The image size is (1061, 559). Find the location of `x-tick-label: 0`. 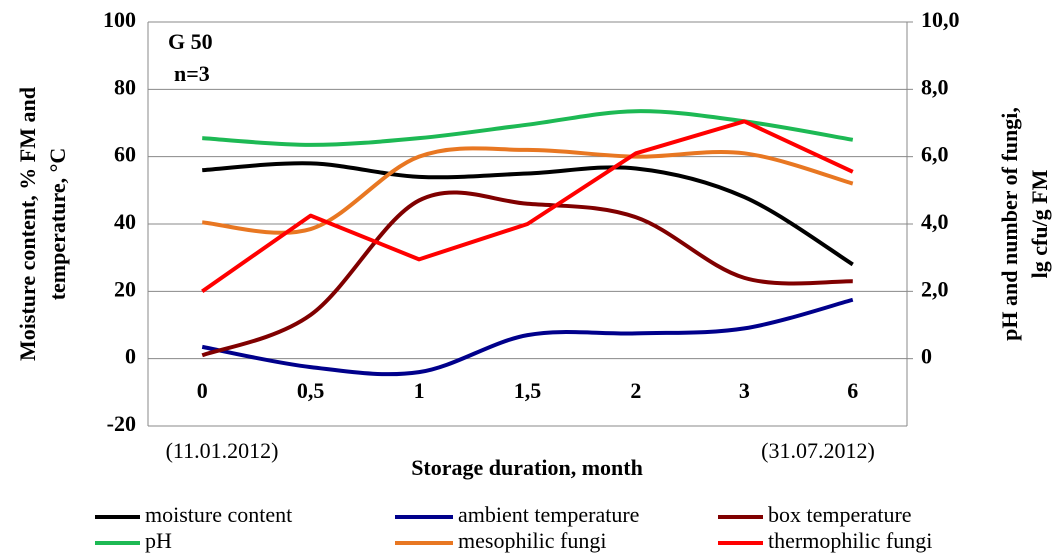

x-tick-label: 0 is located at coordinates (202, 390).